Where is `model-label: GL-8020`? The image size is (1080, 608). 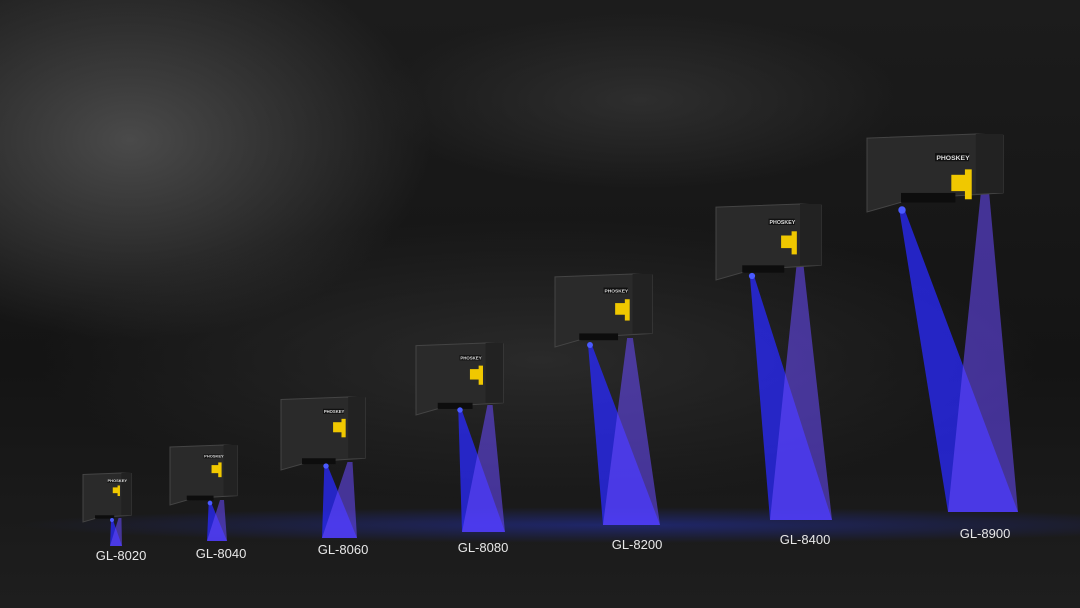
model-label: GL-8020 is located at coordinates (121, 555).